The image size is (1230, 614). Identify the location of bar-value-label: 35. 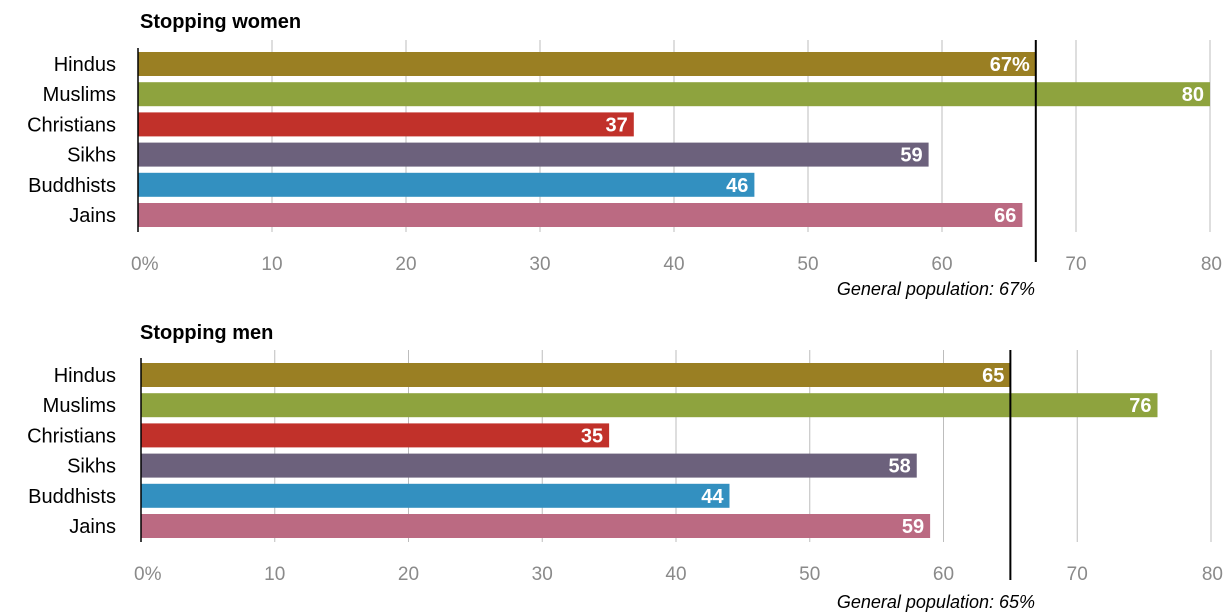
(592, 436).